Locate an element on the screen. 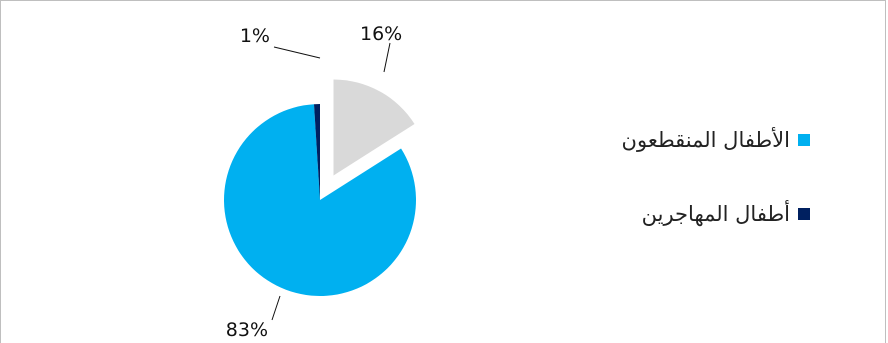 Image resolution: width=888 pixels, height=343 pixels. legend-label-dropout: الأطفال المنقطعون is located at coordinates (705, 140).